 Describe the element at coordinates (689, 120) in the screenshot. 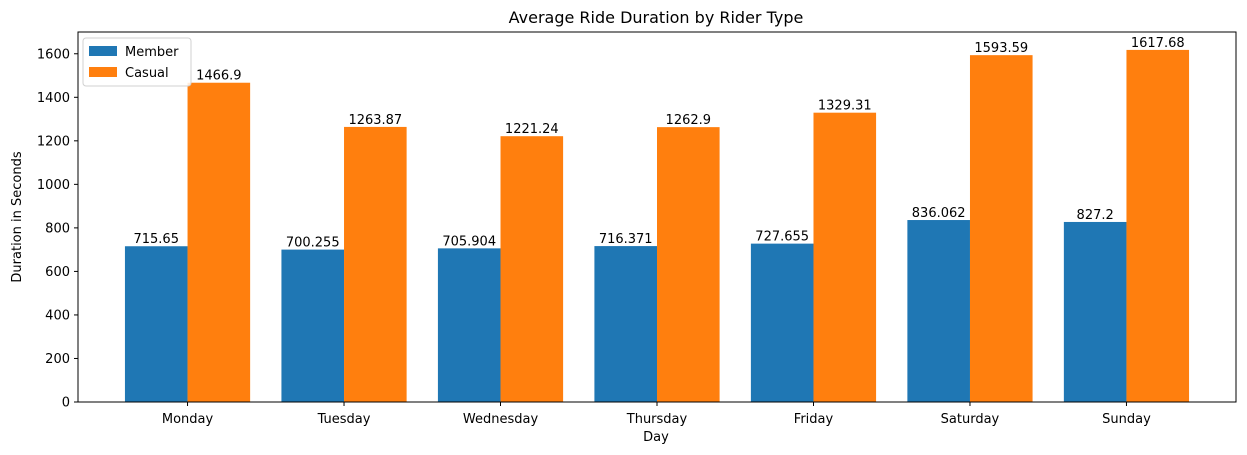

I see `bar-label-casual-thursday: 1262.9` at that location.